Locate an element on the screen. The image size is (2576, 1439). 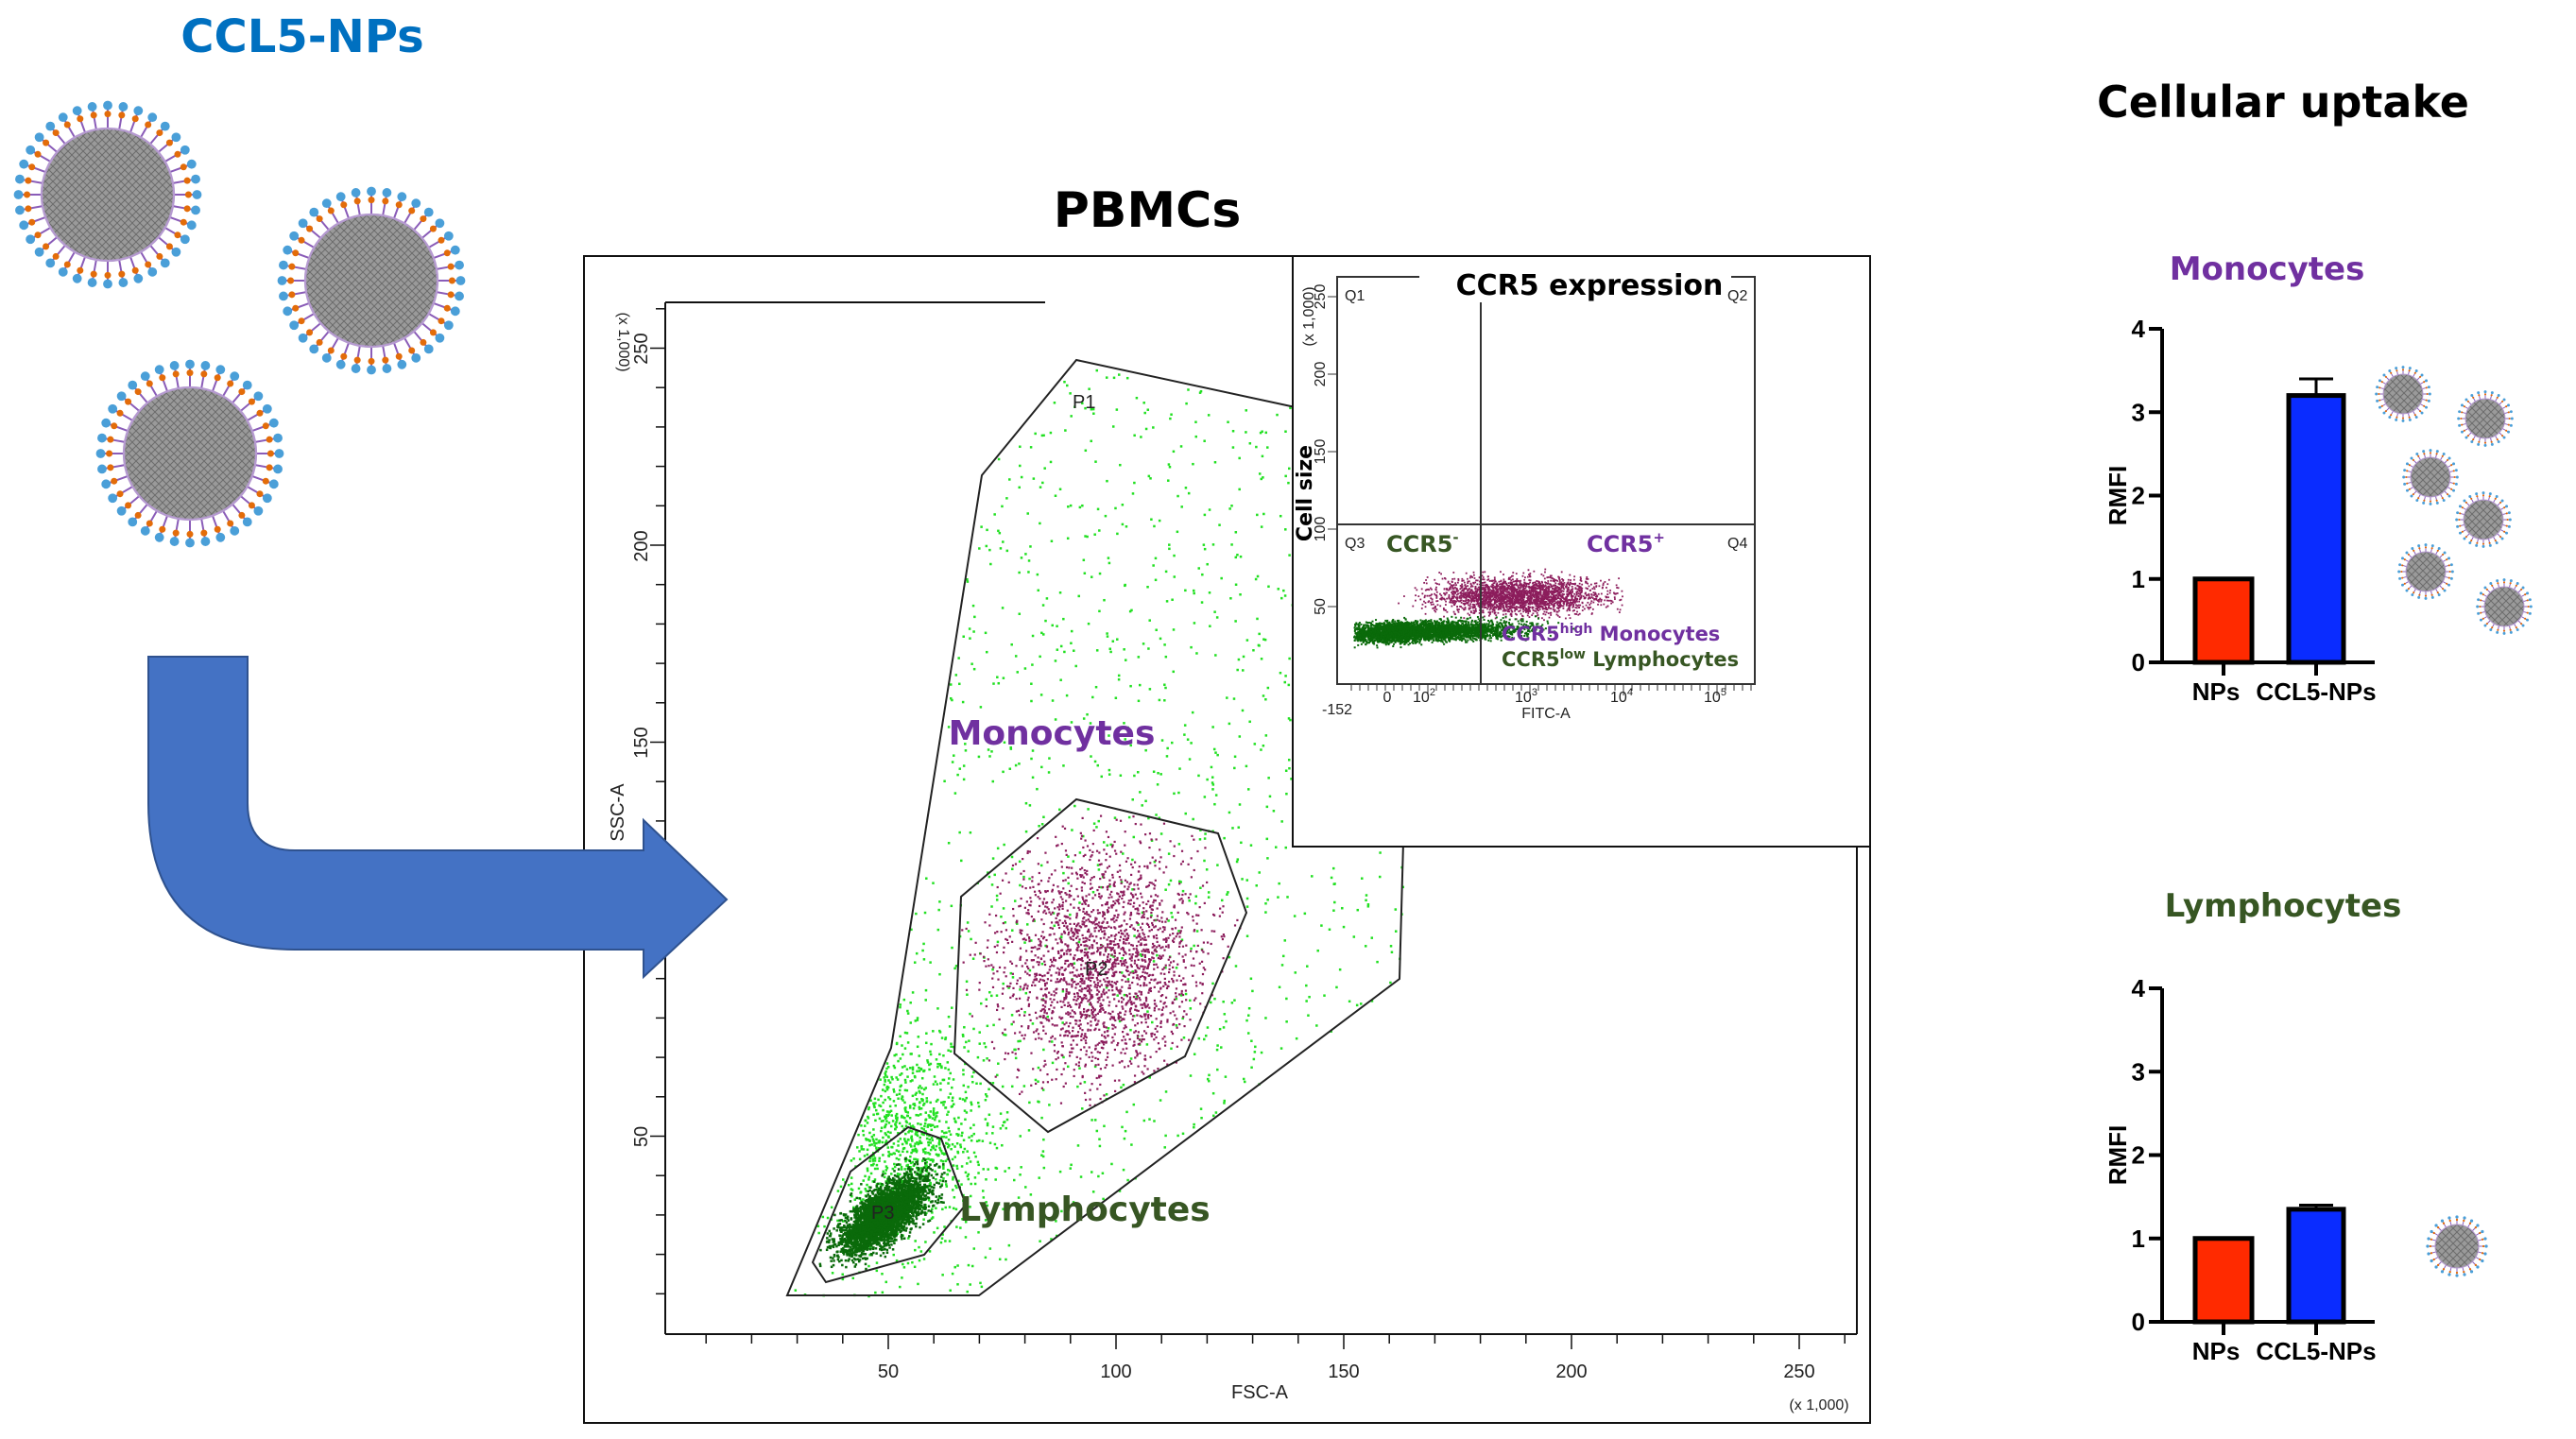
y-tick-label: 150 is located at coordinates (641, 742).